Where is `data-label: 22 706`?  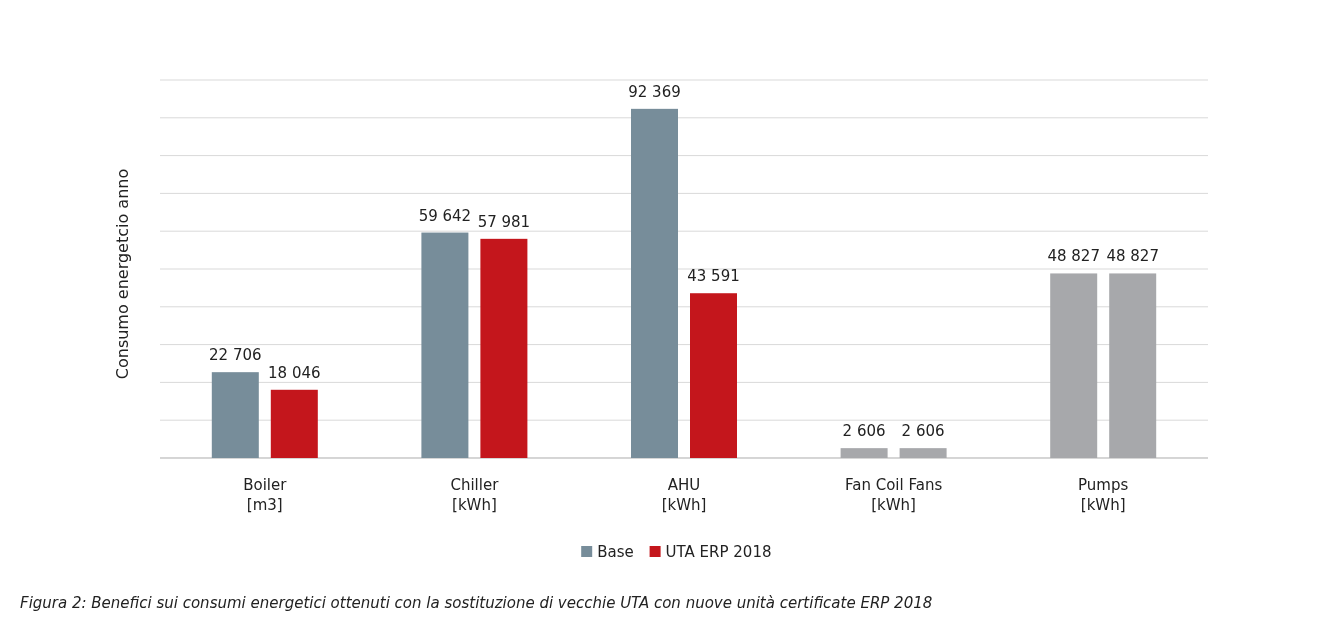 data-label: 22 706 is located at coordinates (235, 355).